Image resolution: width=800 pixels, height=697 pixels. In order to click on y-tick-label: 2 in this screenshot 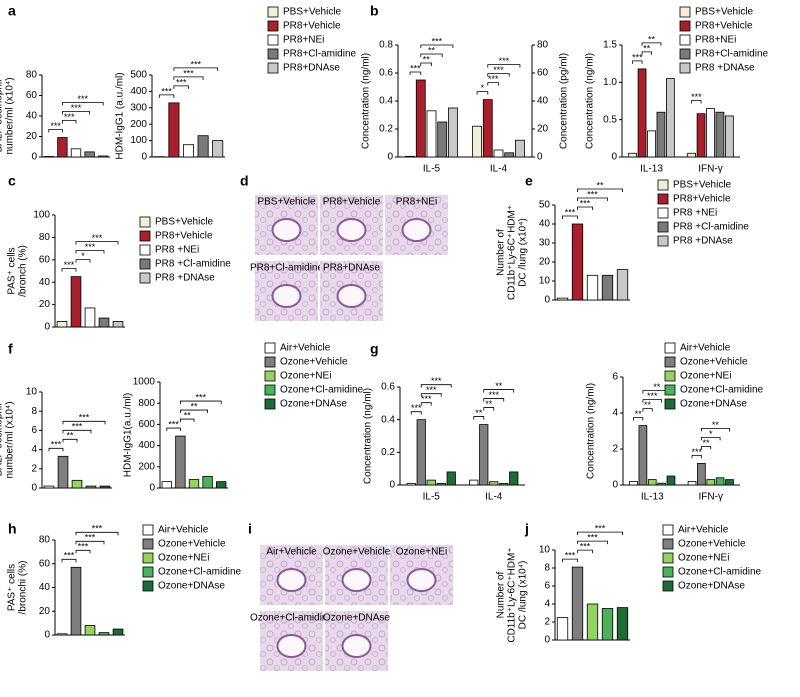, I will do `click(547, 622)`.